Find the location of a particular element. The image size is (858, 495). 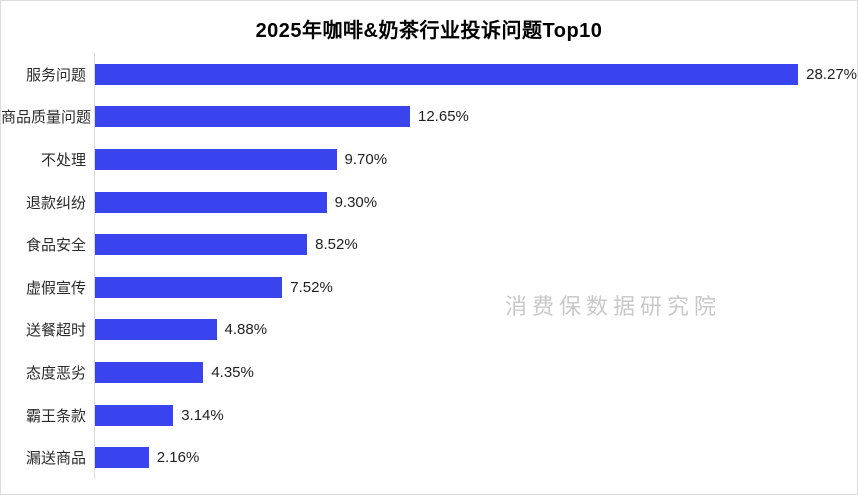

category-label: 送餐超时 is located at coordinates (55, 331).